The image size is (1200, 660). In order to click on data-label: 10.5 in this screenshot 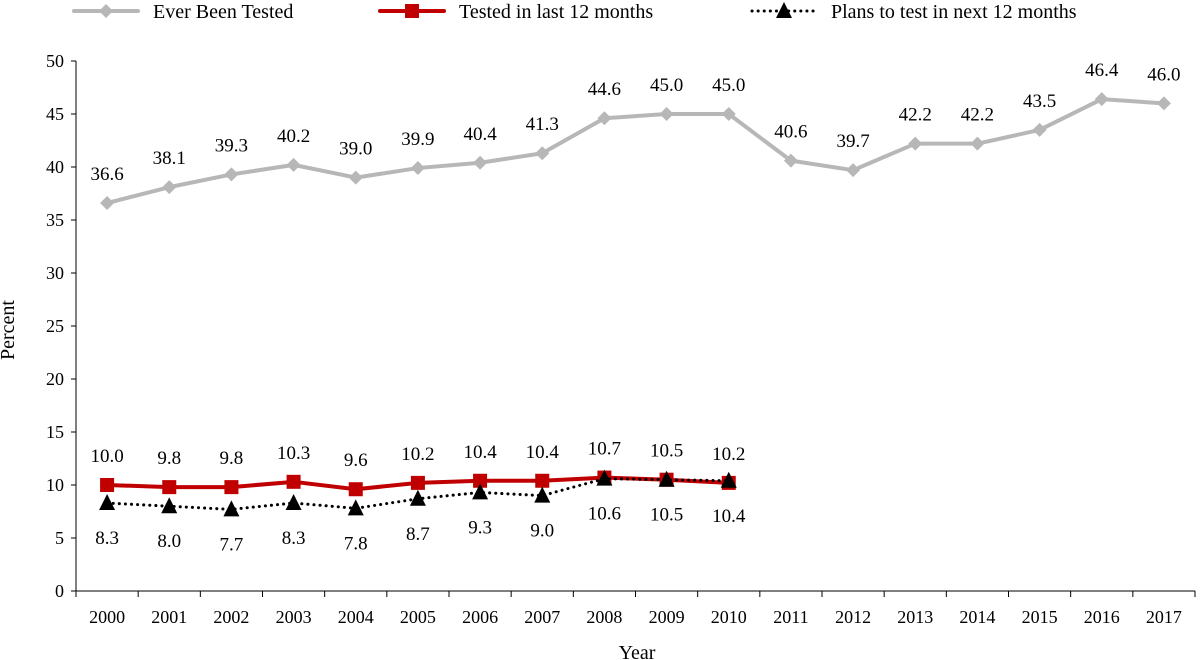, I will do `click(666, 451)`.